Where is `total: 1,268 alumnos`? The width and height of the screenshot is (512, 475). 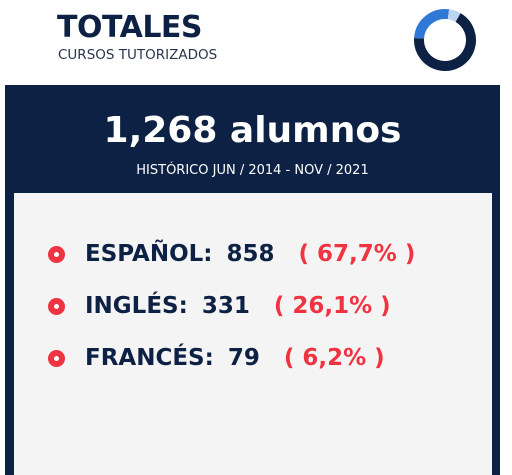 total: 1,268 alumnos is located at coordinates (252, 130).